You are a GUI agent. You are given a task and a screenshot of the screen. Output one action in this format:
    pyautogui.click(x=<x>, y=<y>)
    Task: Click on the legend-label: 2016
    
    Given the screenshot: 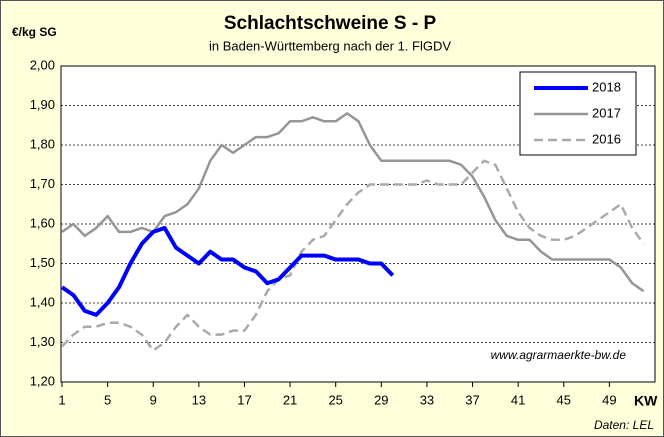 What is the action you would take?
    pyautogui.click(x=606, y=138)
    